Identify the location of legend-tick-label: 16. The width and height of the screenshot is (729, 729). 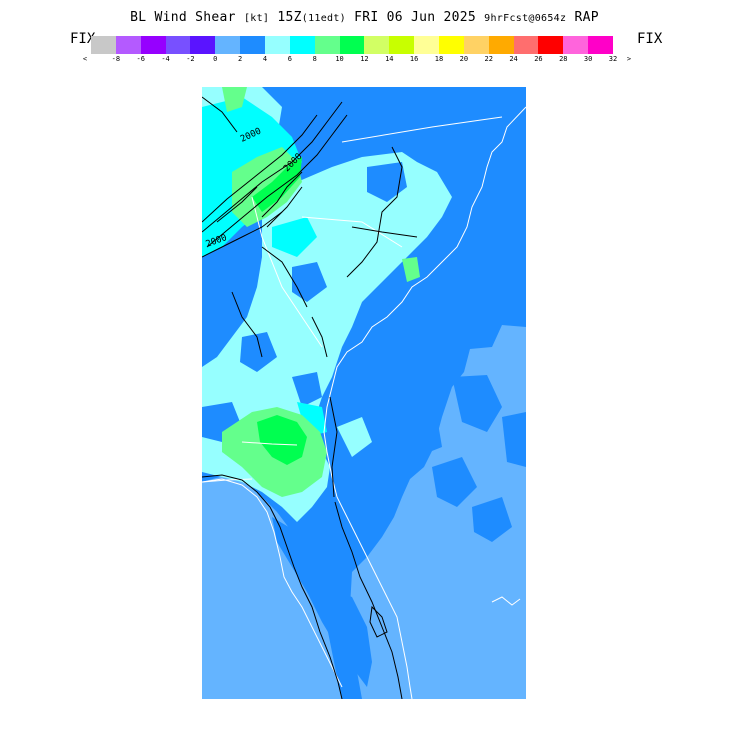
(414, 59).